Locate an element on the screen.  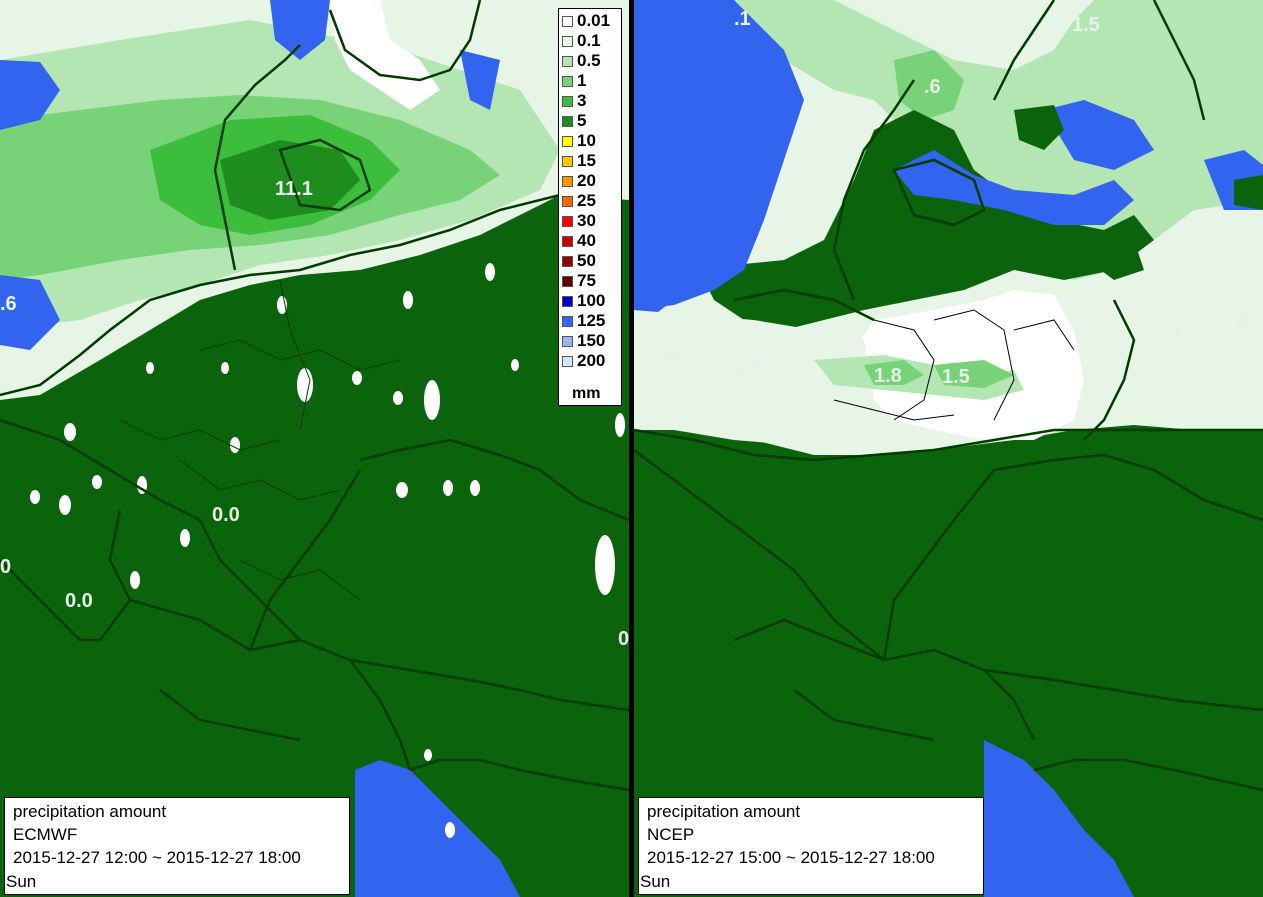
model-name: ECMWF is located at coordinates (45, 834).